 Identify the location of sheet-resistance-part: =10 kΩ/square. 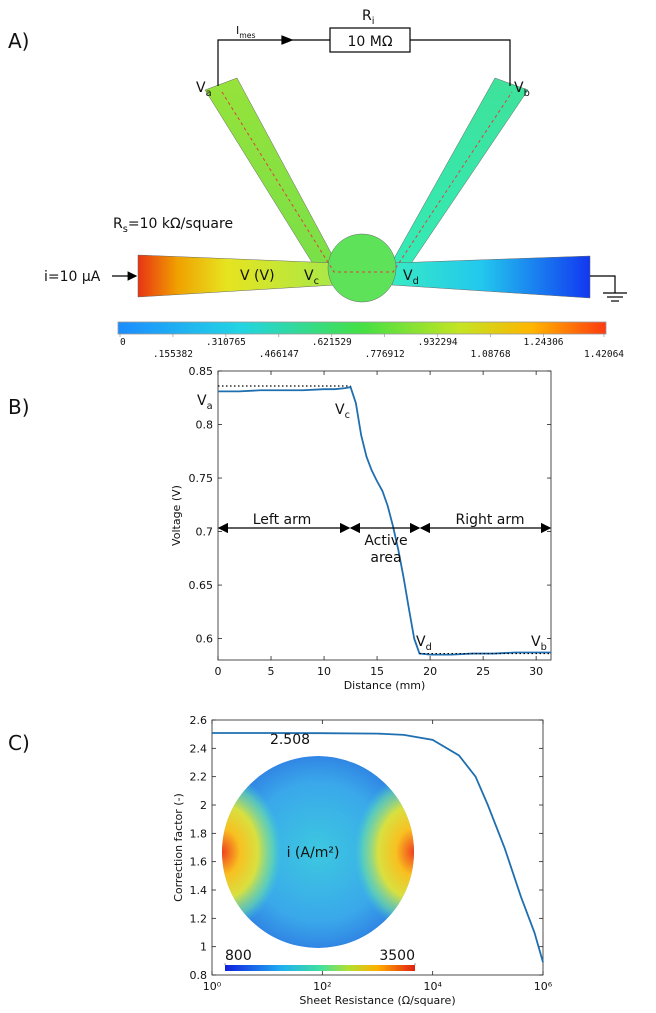
(180, 224).